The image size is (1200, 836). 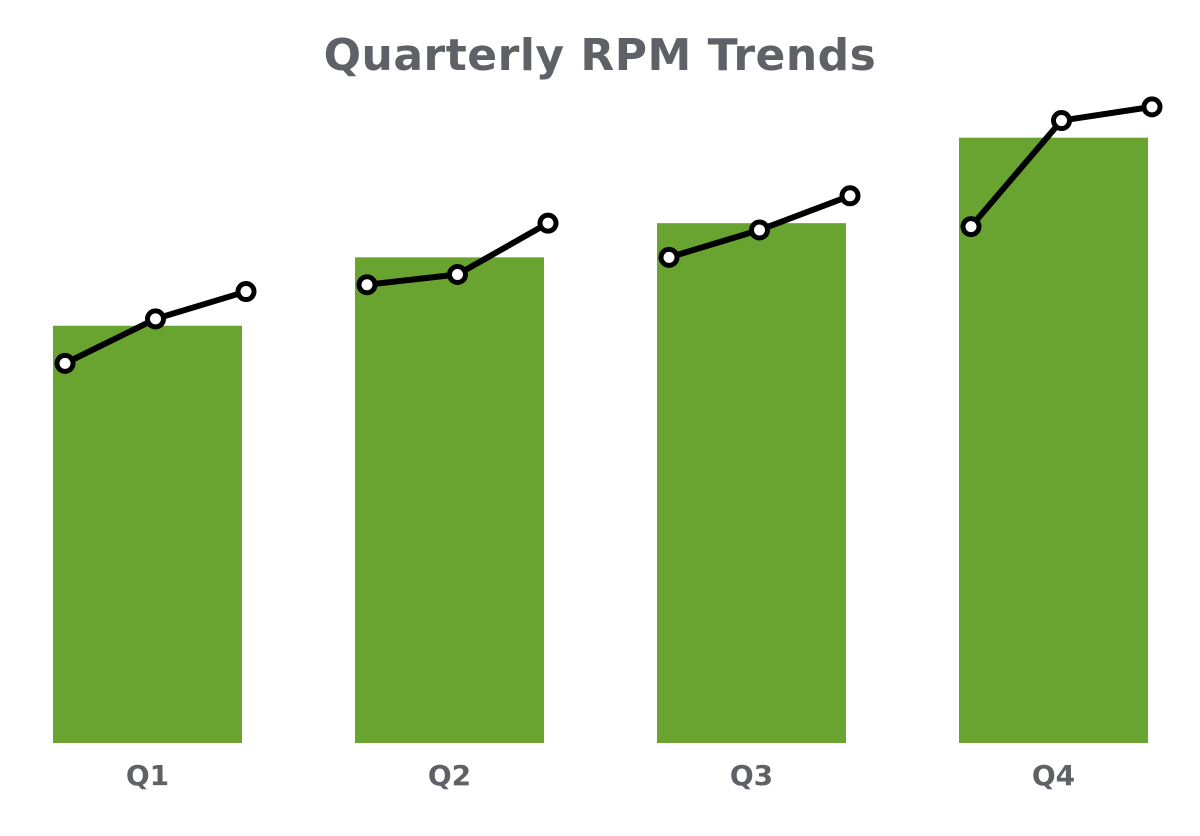 What do you see at coordinates (751, 775) in the screenshot?
I see `x-tick-label-q3: Q3` at bounding box center [751, 775].